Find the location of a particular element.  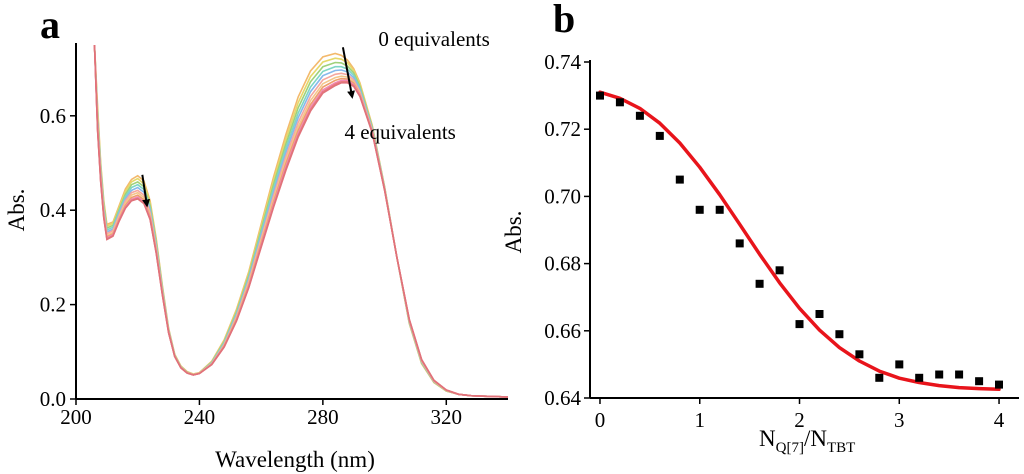

panel-a-y-axis-title: Abs. is located at coordinates (16, 210).